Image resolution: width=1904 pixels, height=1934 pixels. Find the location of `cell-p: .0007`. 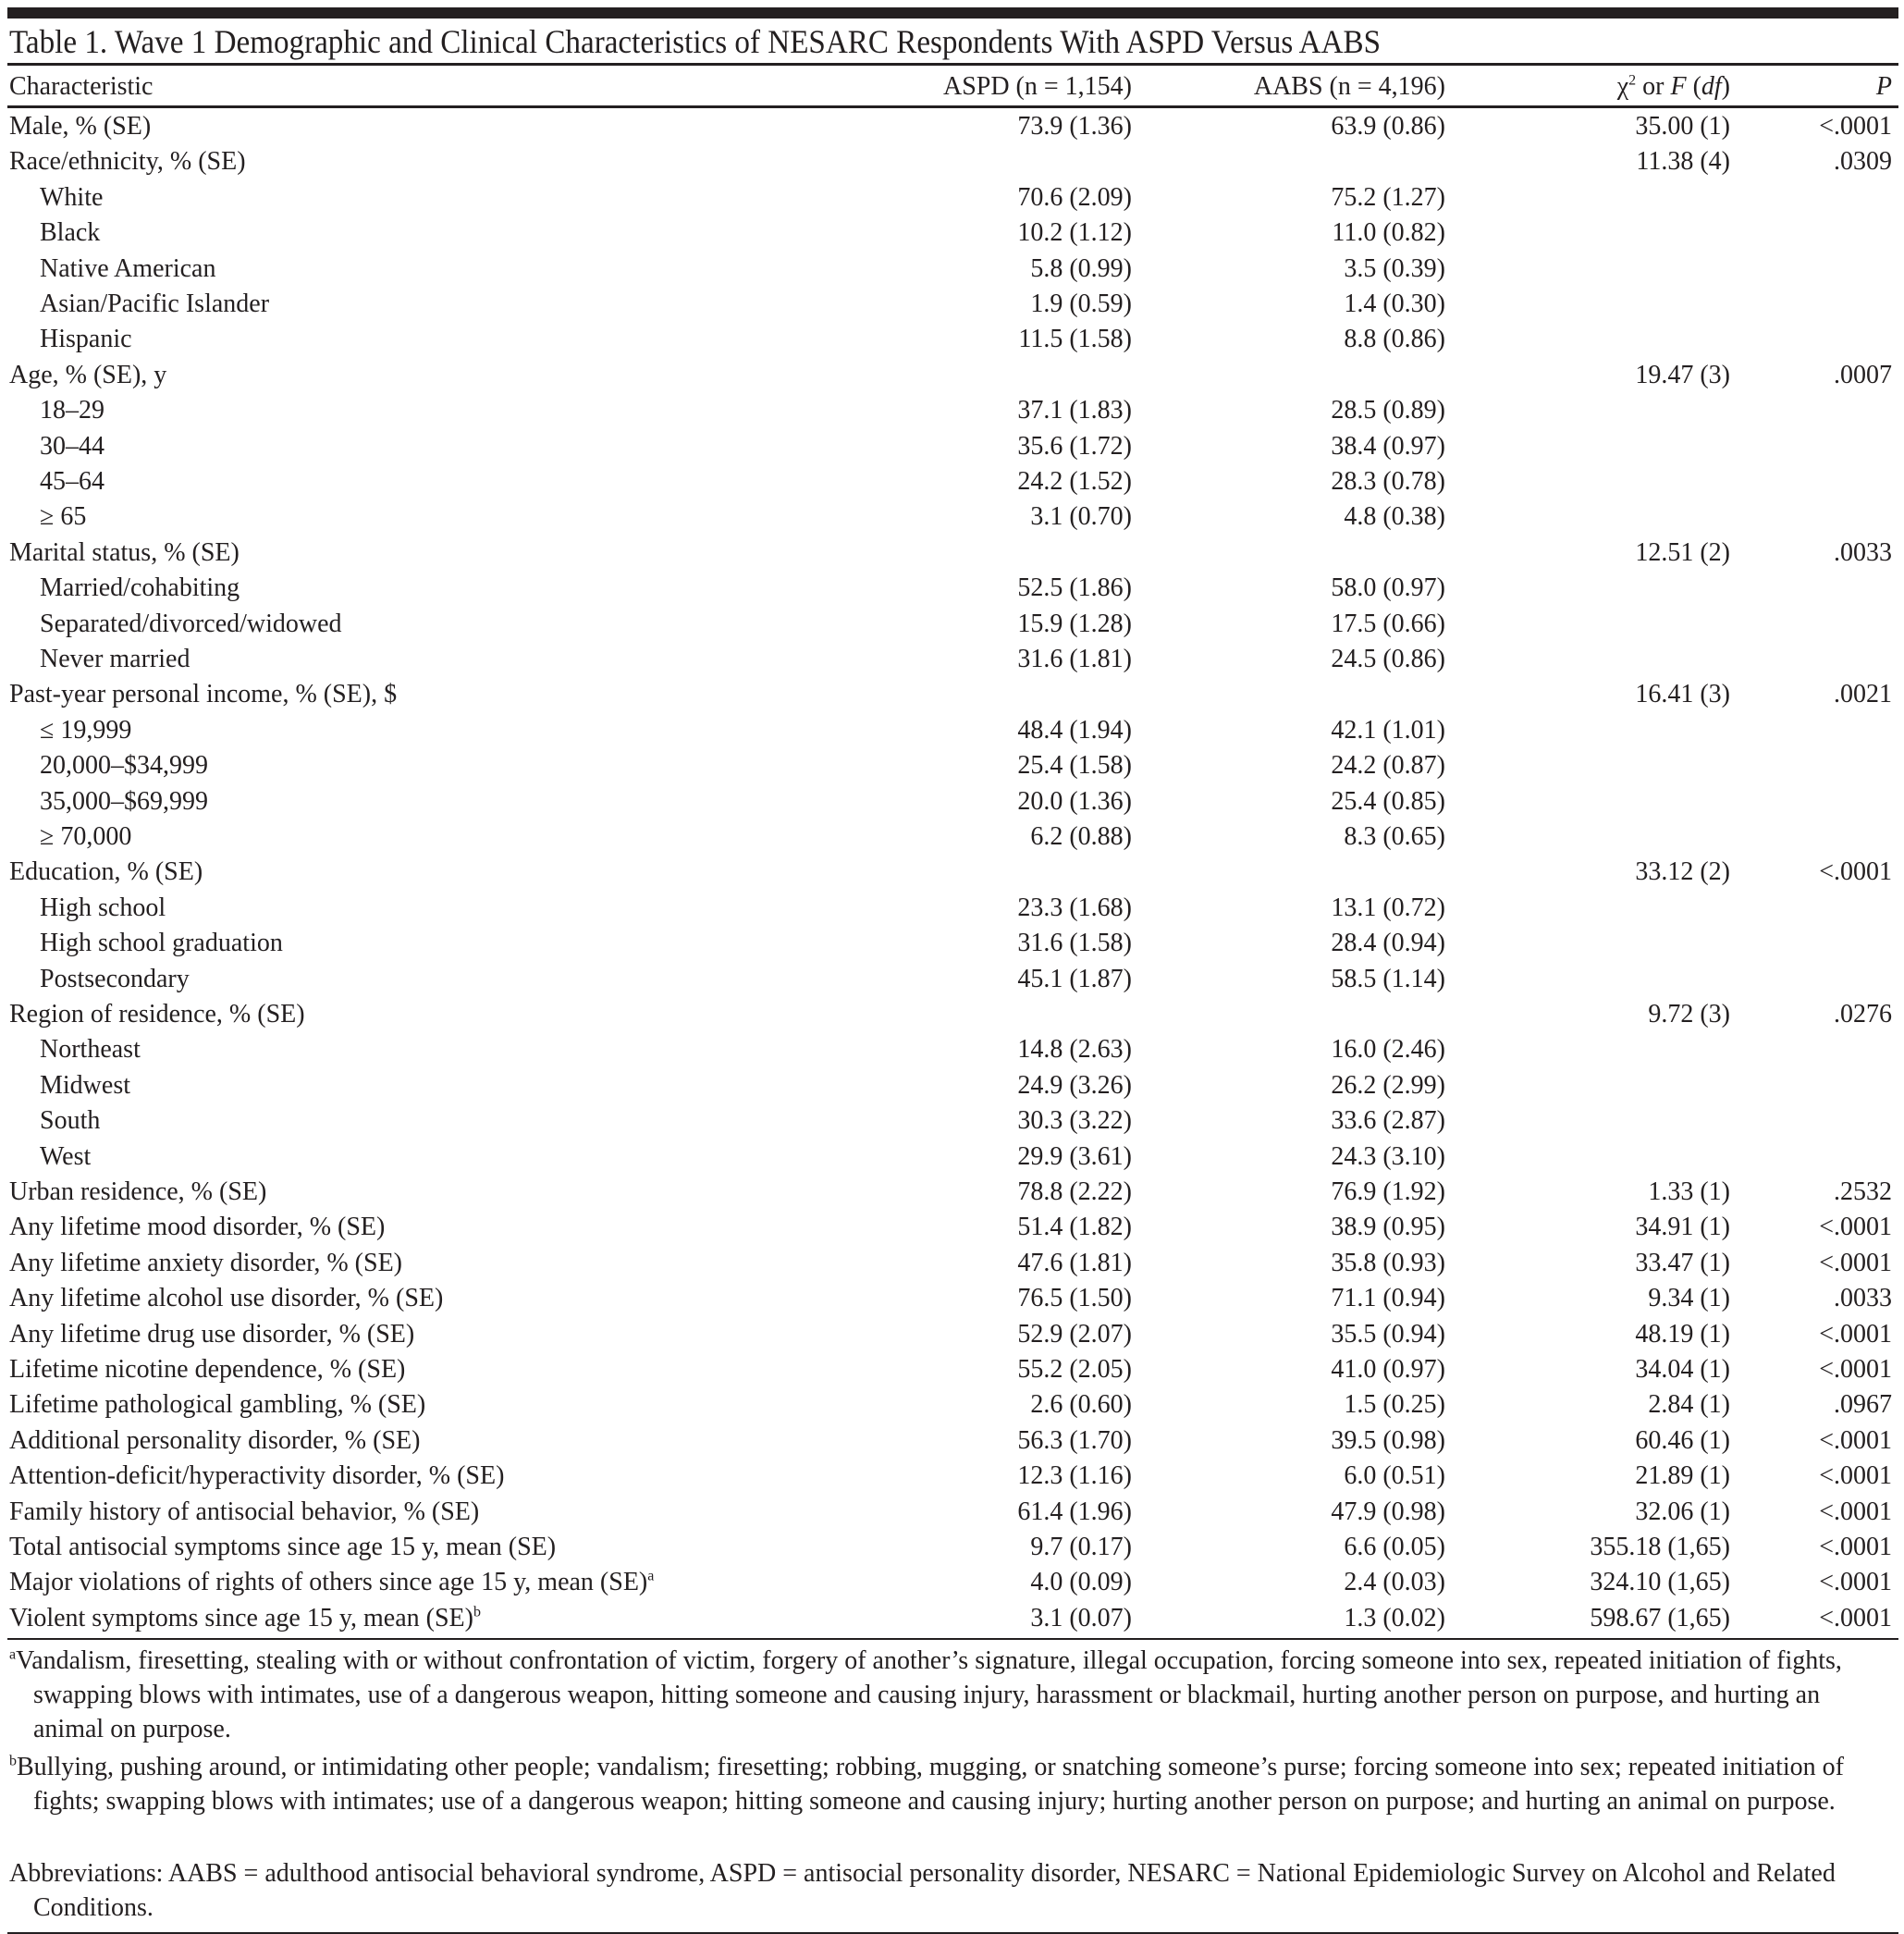

cell-p: .0007 is located at coordinates (1863, 375).